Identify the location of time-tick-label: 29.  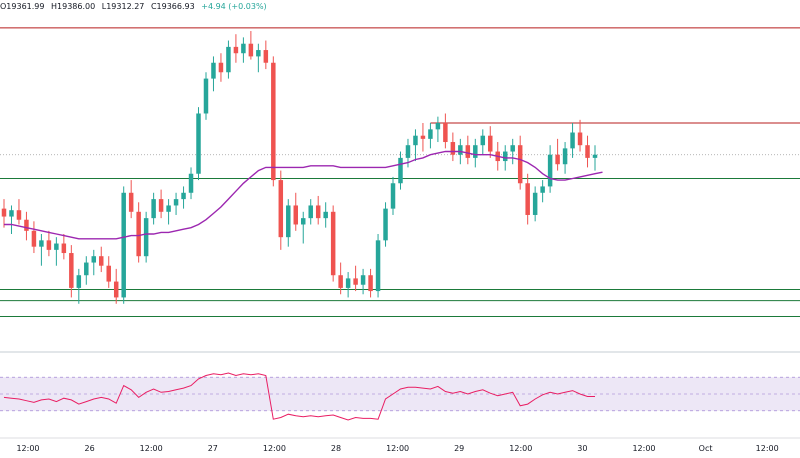
(459, 448).